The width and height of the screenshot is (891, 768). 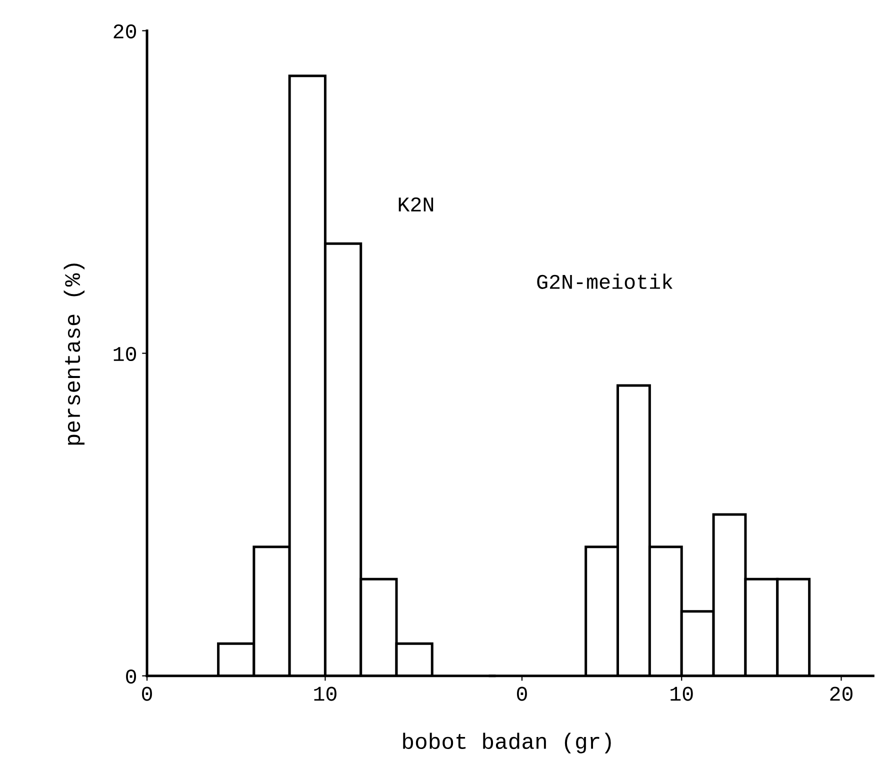 I want to click on y-tick-label: 10, so click(x=125, y=354).